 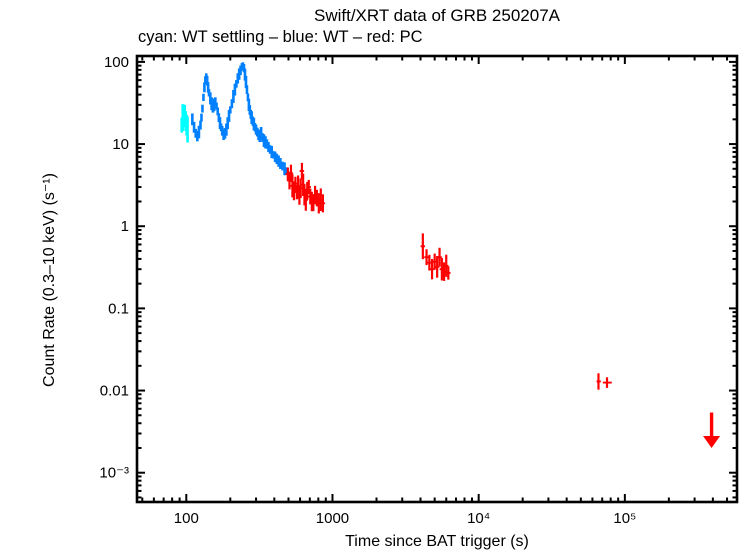 I want to click on svg-text: 10⁵, so click(x=624, y=518).